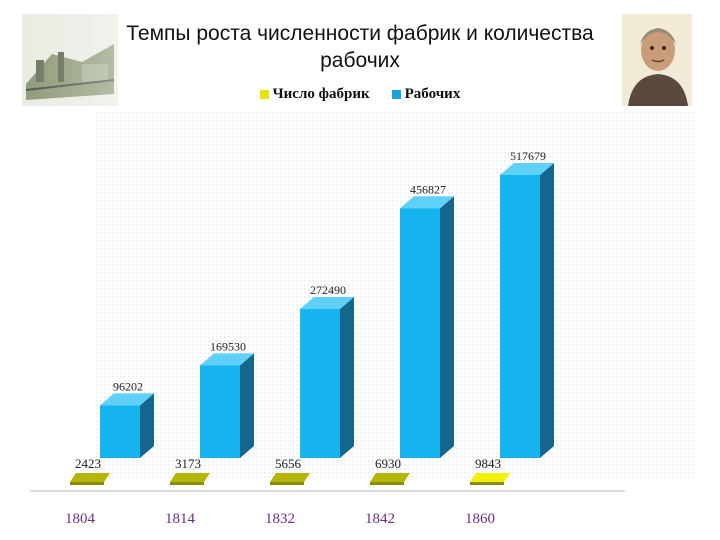  What do you see at coordinates (88, 463) in the screenshot?
I see `data-label-factories-1804: 2423` at bounding box center [88, 463].